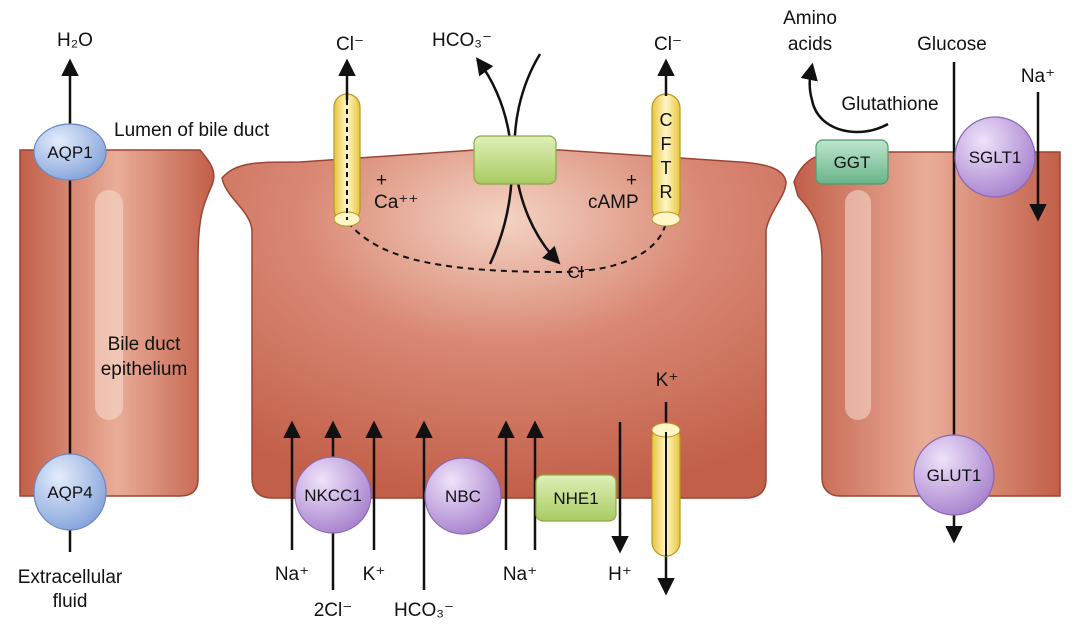  Describe the element at coordinates (858, 305) in the screenshot. I see `right-cell-highlight` at that location.